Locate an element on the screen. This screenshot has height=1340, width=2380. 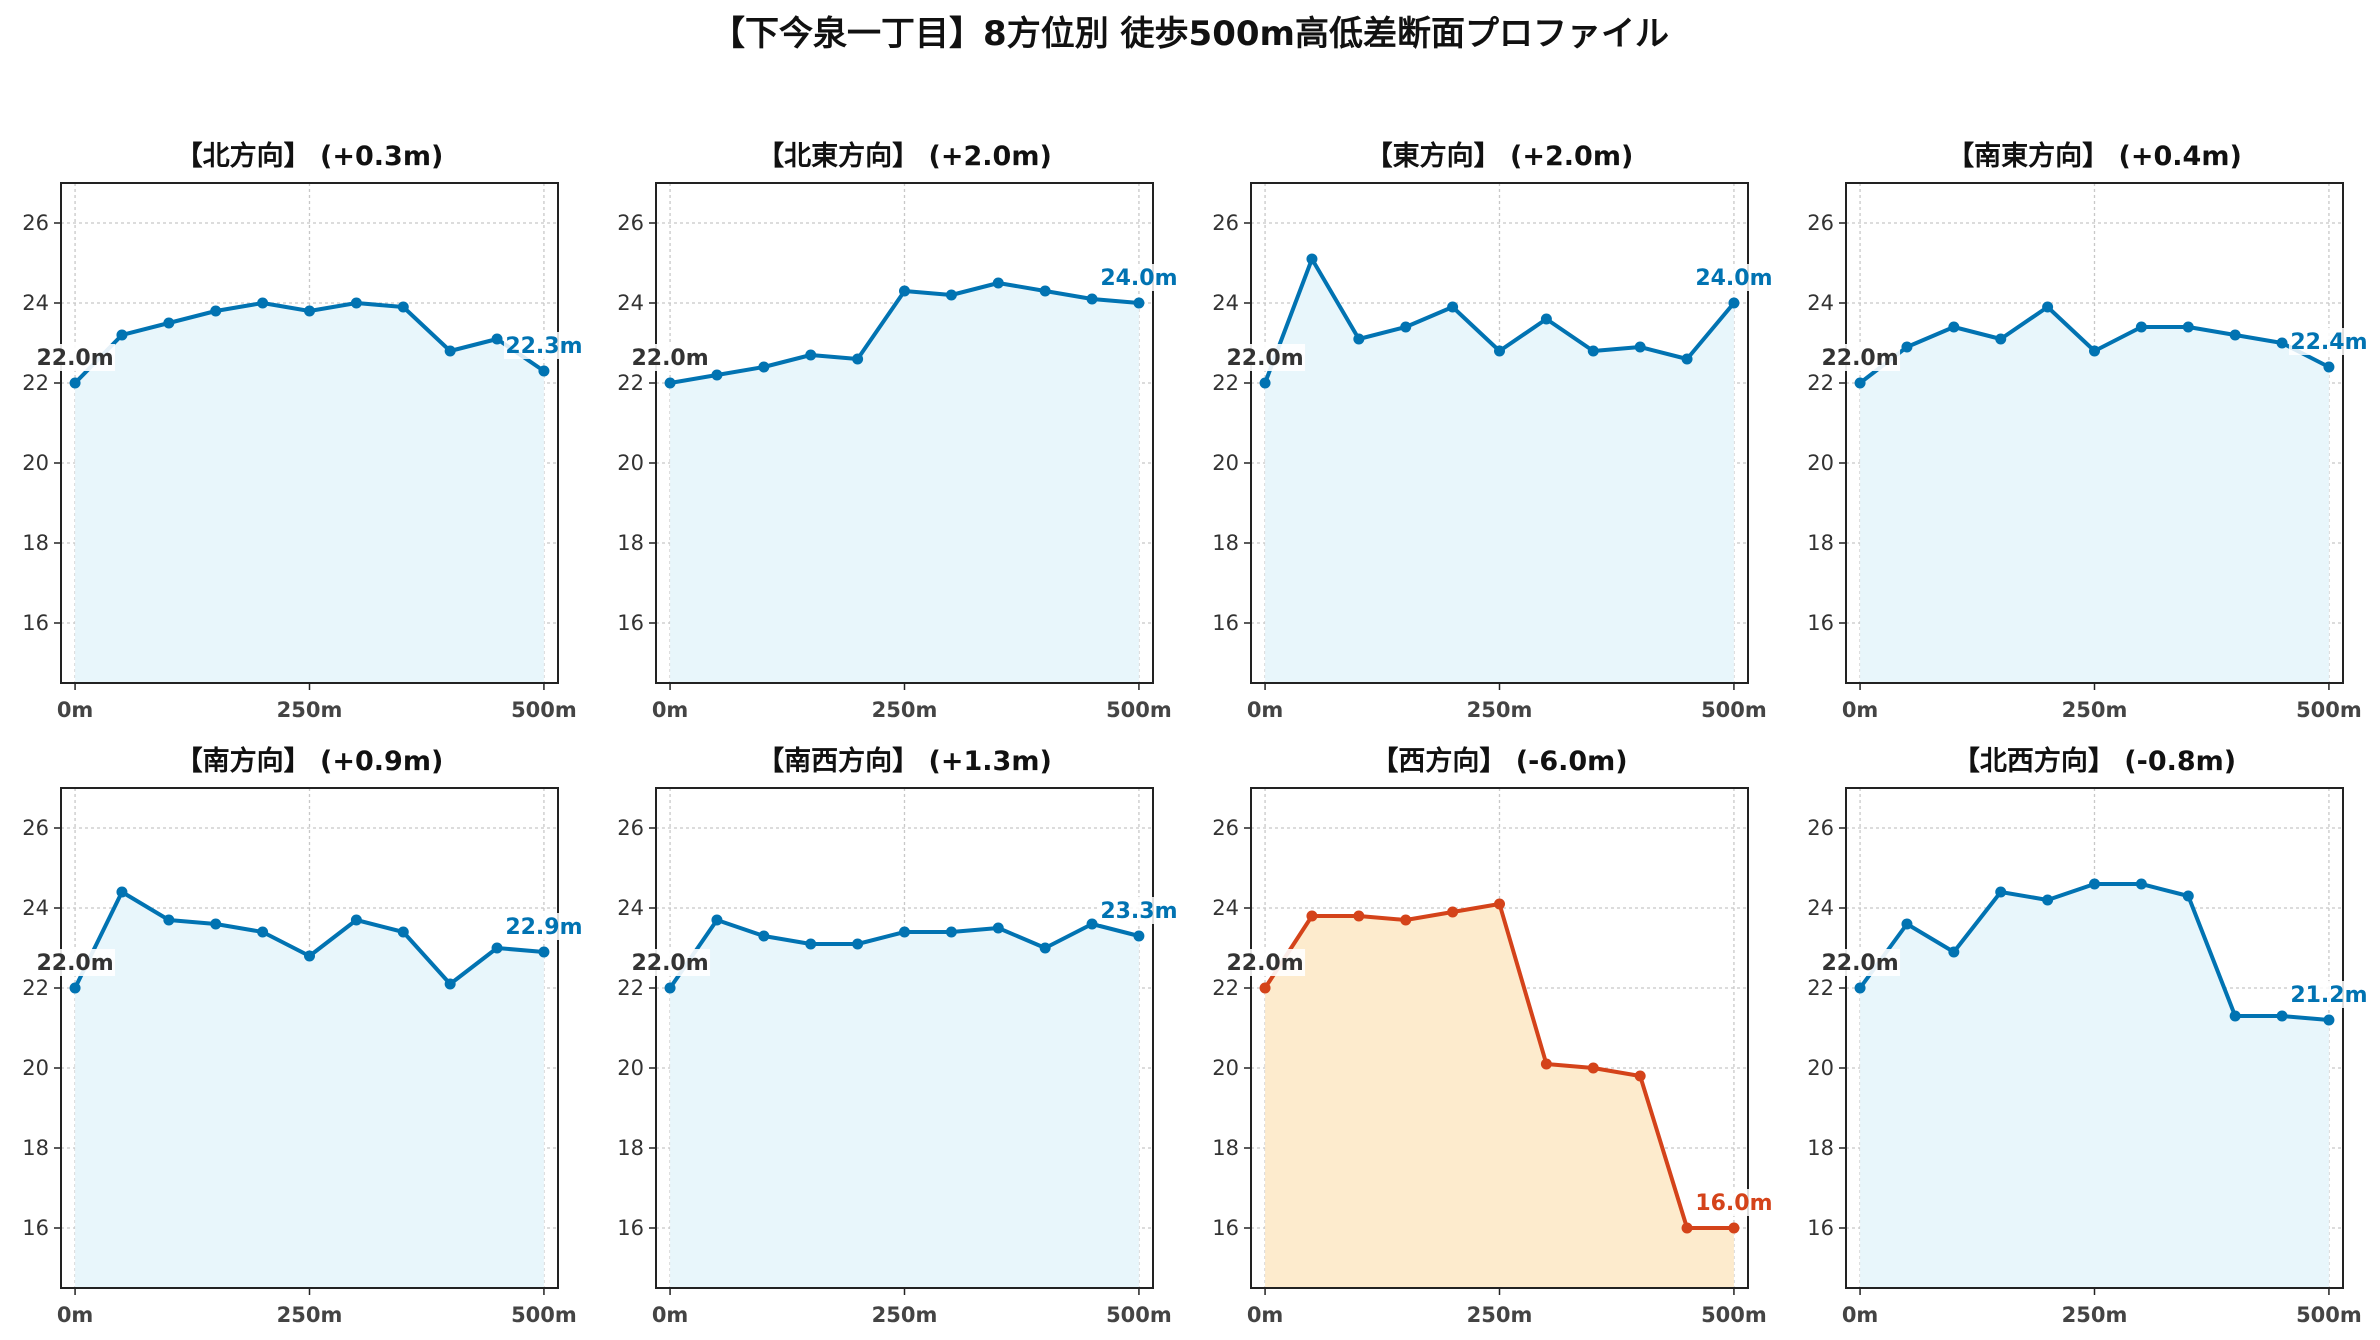
figure-title: 【下今泉一丁目】8方位別 徒歩500m高低差断面プロファイル is located at coordinates (1190, 34).